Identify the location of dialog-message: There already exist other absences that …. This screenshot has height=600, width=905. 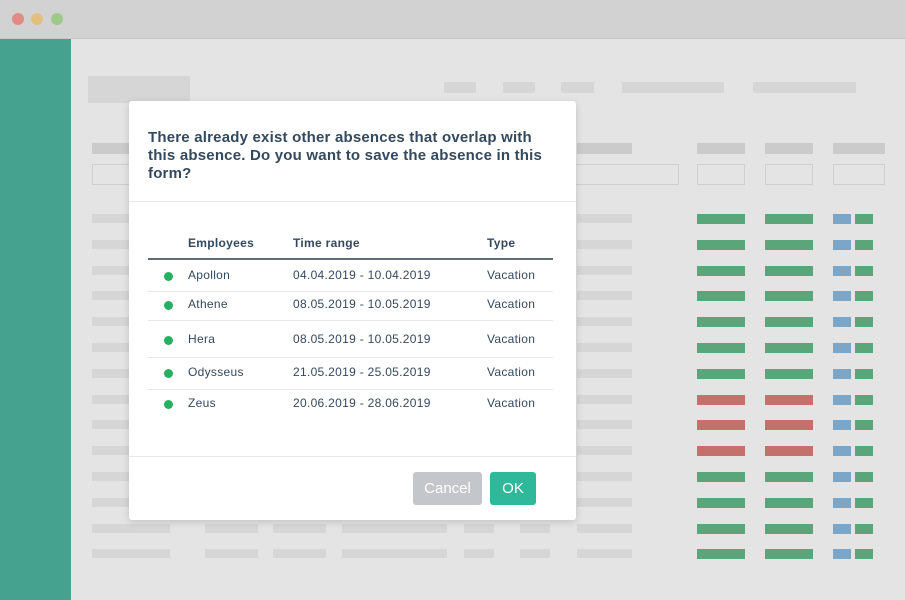
(345, 155).